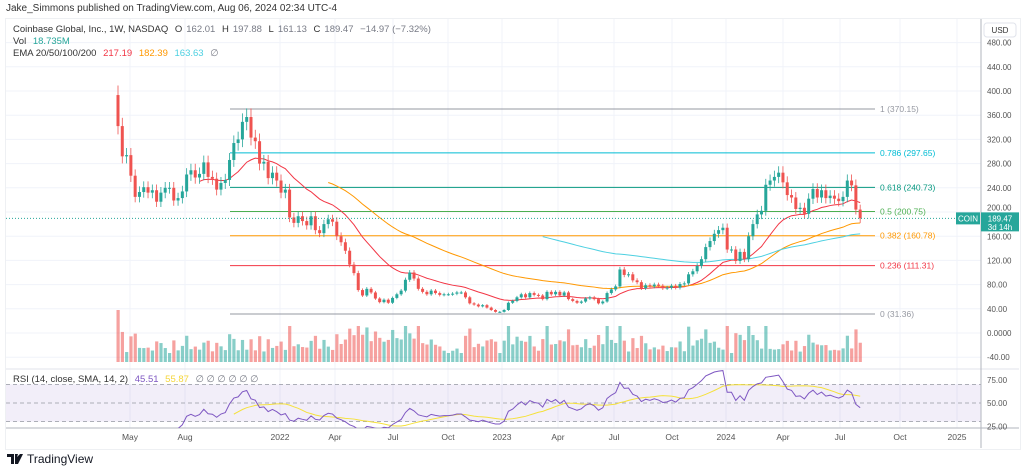 Image resolution: width=1024 pixels, height=473 pixels. What do you see at coordinates (130, 437) in the screenshot?
I see `time-tick-label: May` at bounding box center [130, 437].